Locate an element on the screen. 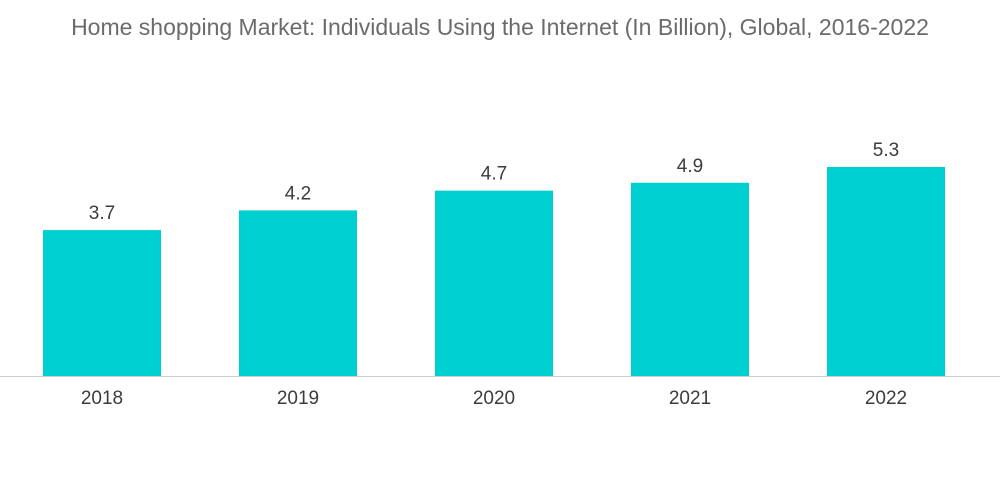 This screenshot has height=504, width=1000. bar-2019 is located at coordinates (298, 293).